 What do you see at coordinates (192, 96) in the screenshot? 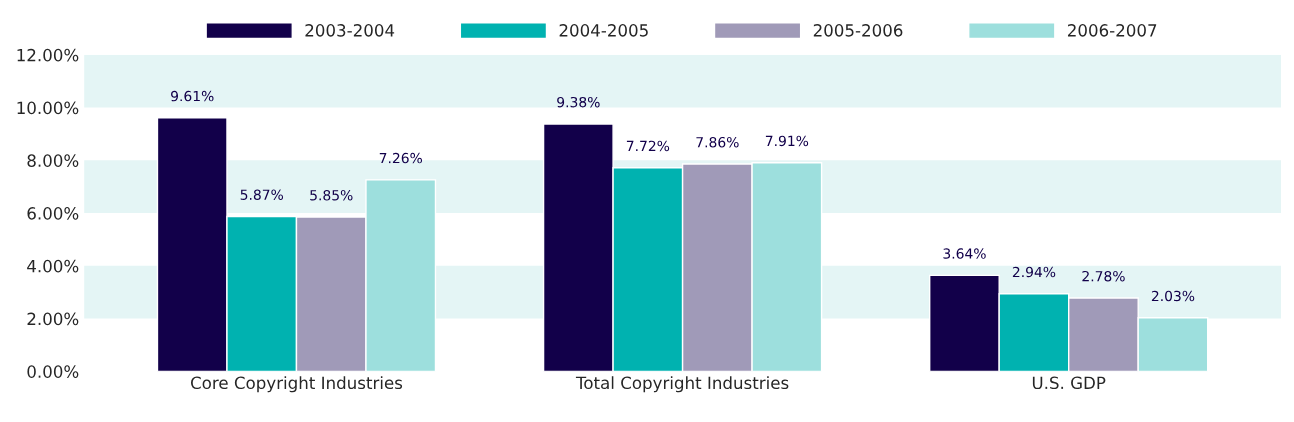
I see `data-label: 9.61%` at bounding box center [192, 96].